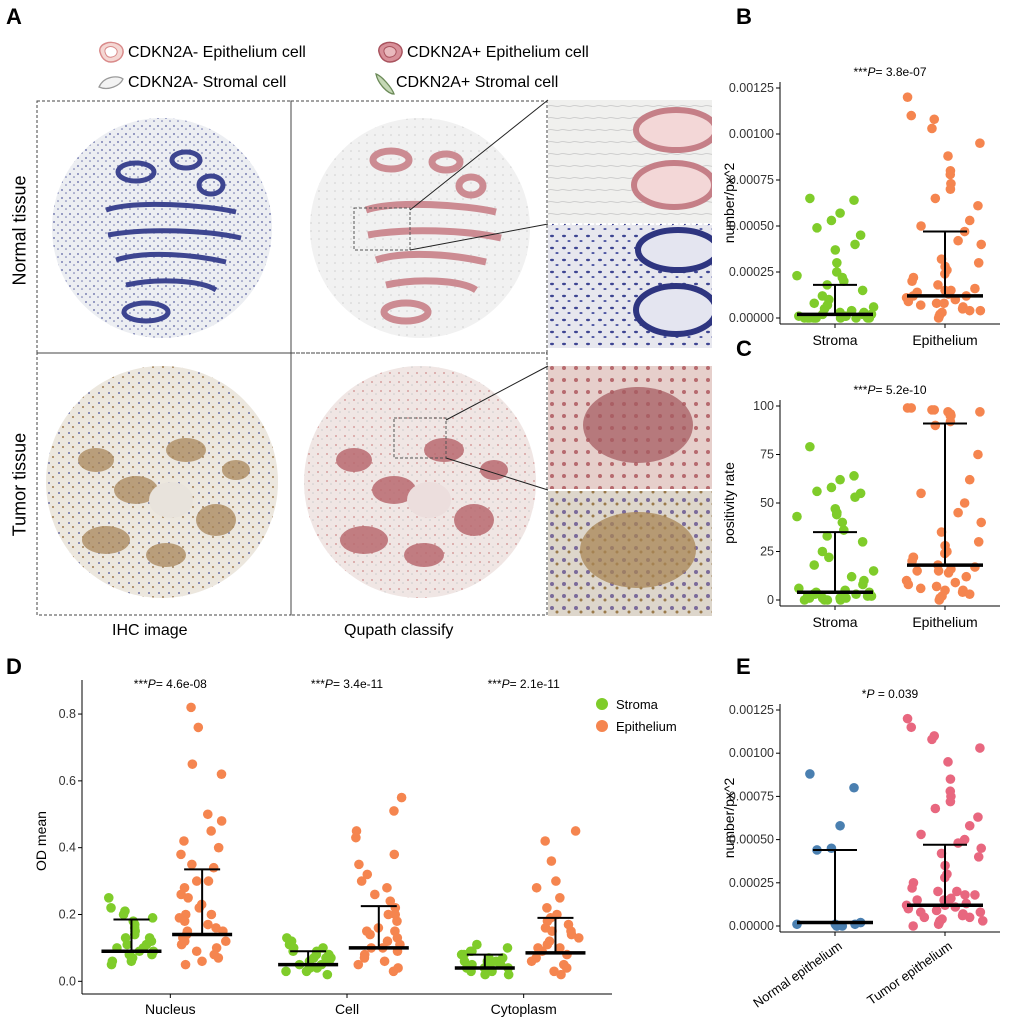 This screenshot has width=1020, height=1025. What do you see at coordinates (19, 484) in the screenshot?
I see `row-label-tumor: Tumor tissue` at bounding box center [19, 484].